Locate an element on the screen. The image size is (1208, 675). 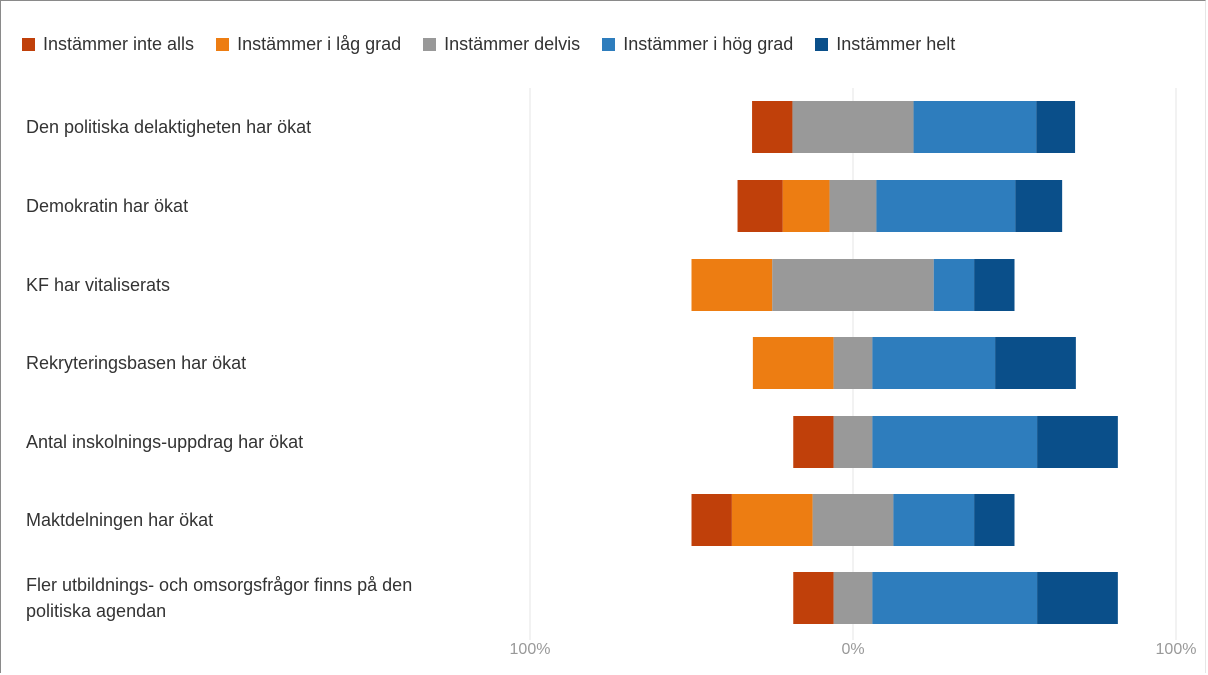
legend-item: Instämmer i låg grad is located at coordinates (308, 44).